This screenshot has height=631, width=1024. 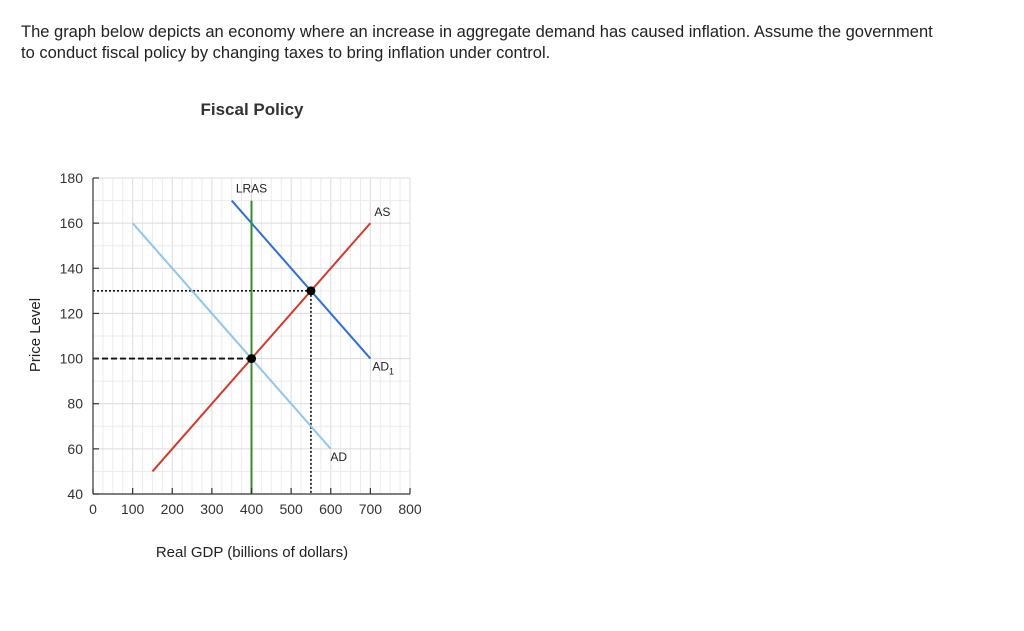 I want to click on y-axis-label: Price Level, so click(x=35, y=335).